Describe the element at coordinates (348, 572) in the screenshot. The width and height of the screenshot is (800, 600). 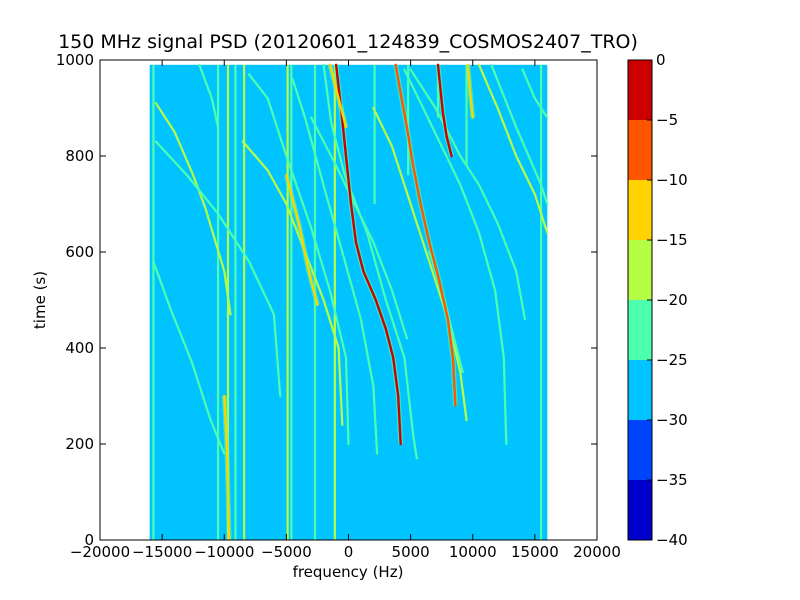
I see `x-axis-label: frequency (Hz)` at that location.